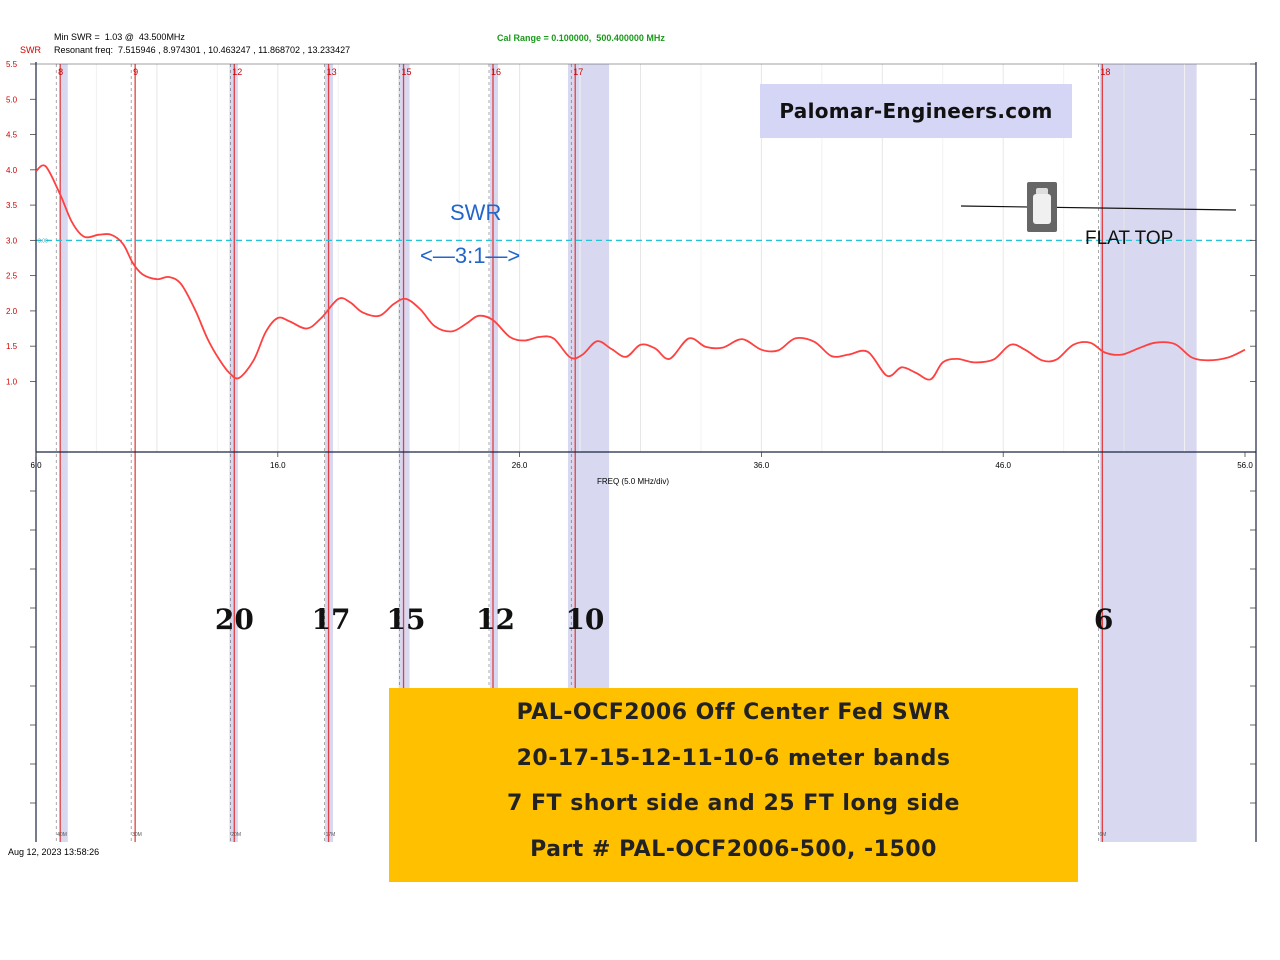 The image size is (1280, 960). What do you see at coordinates (1245, 465) in the screenshot?
I see `x-tick-label: 56.0` at bounding box center [1245, 465].